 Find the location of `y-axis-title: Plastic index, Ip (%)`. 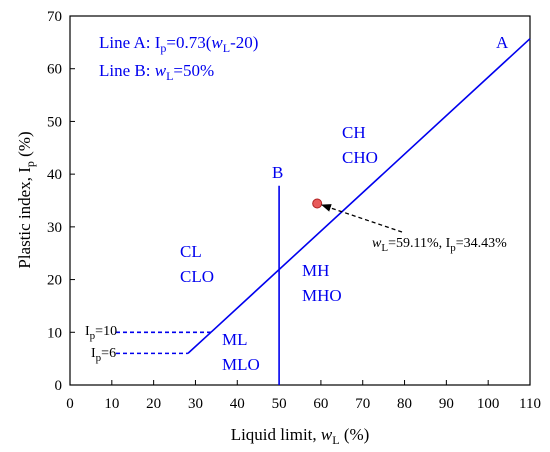

y-axis-title: Plastic index, Ip (%) is located at coordinates (26, 199).